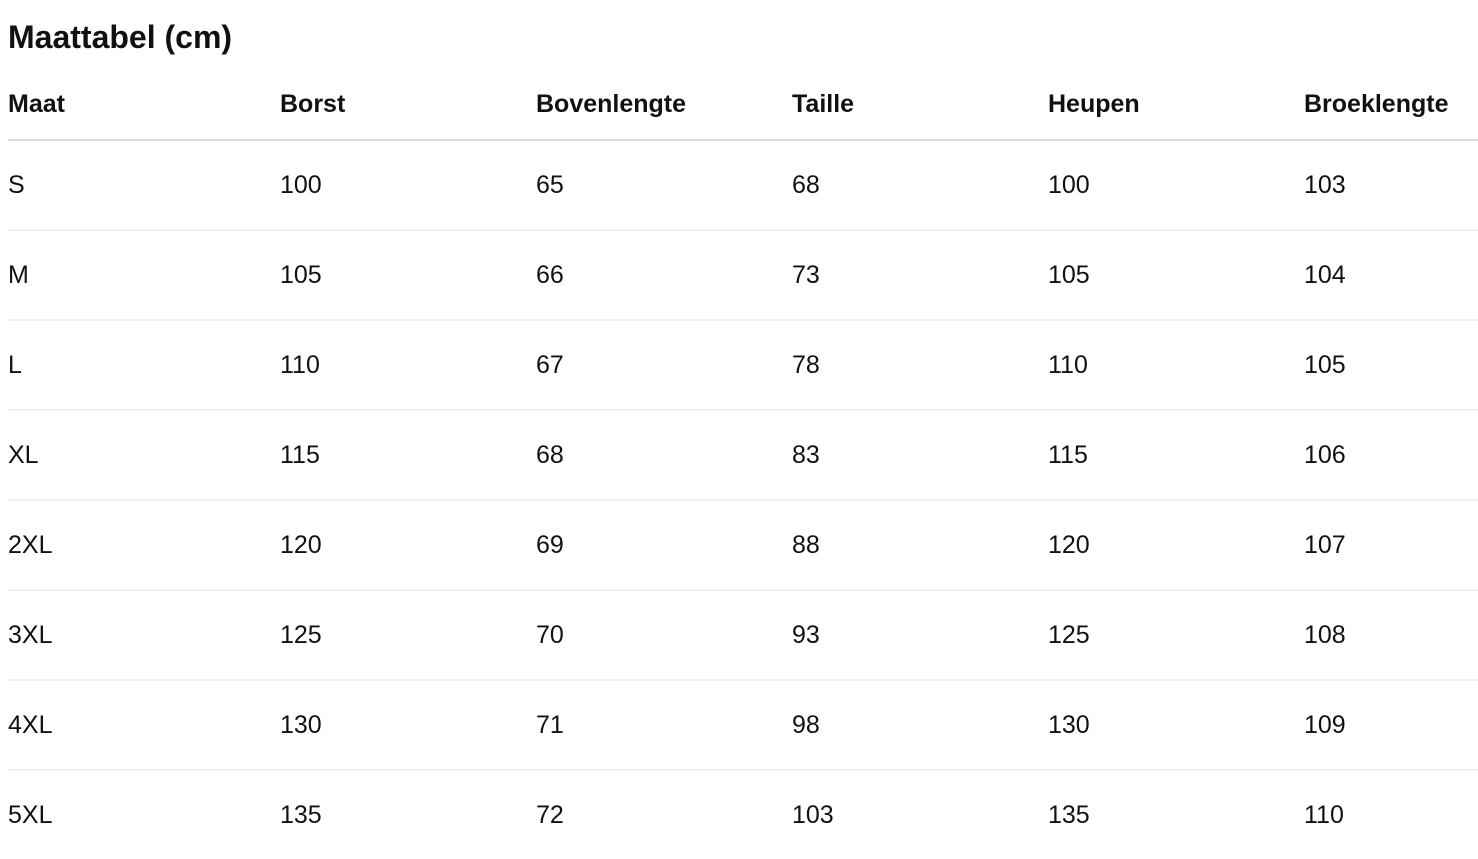  What do you see at coordinates (664, 185) in the screenshot?
I see `table-cell: 65` at bounding box center [664, 185].